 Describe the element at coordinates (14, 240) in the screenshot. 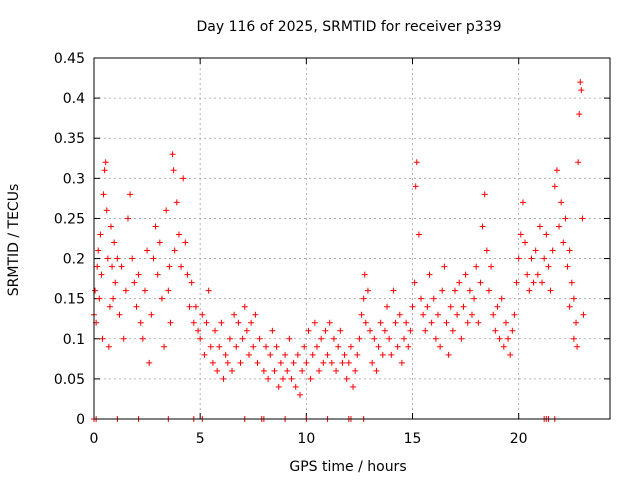

I see `y-axis-label: SRMTID / TECUs` at that location.